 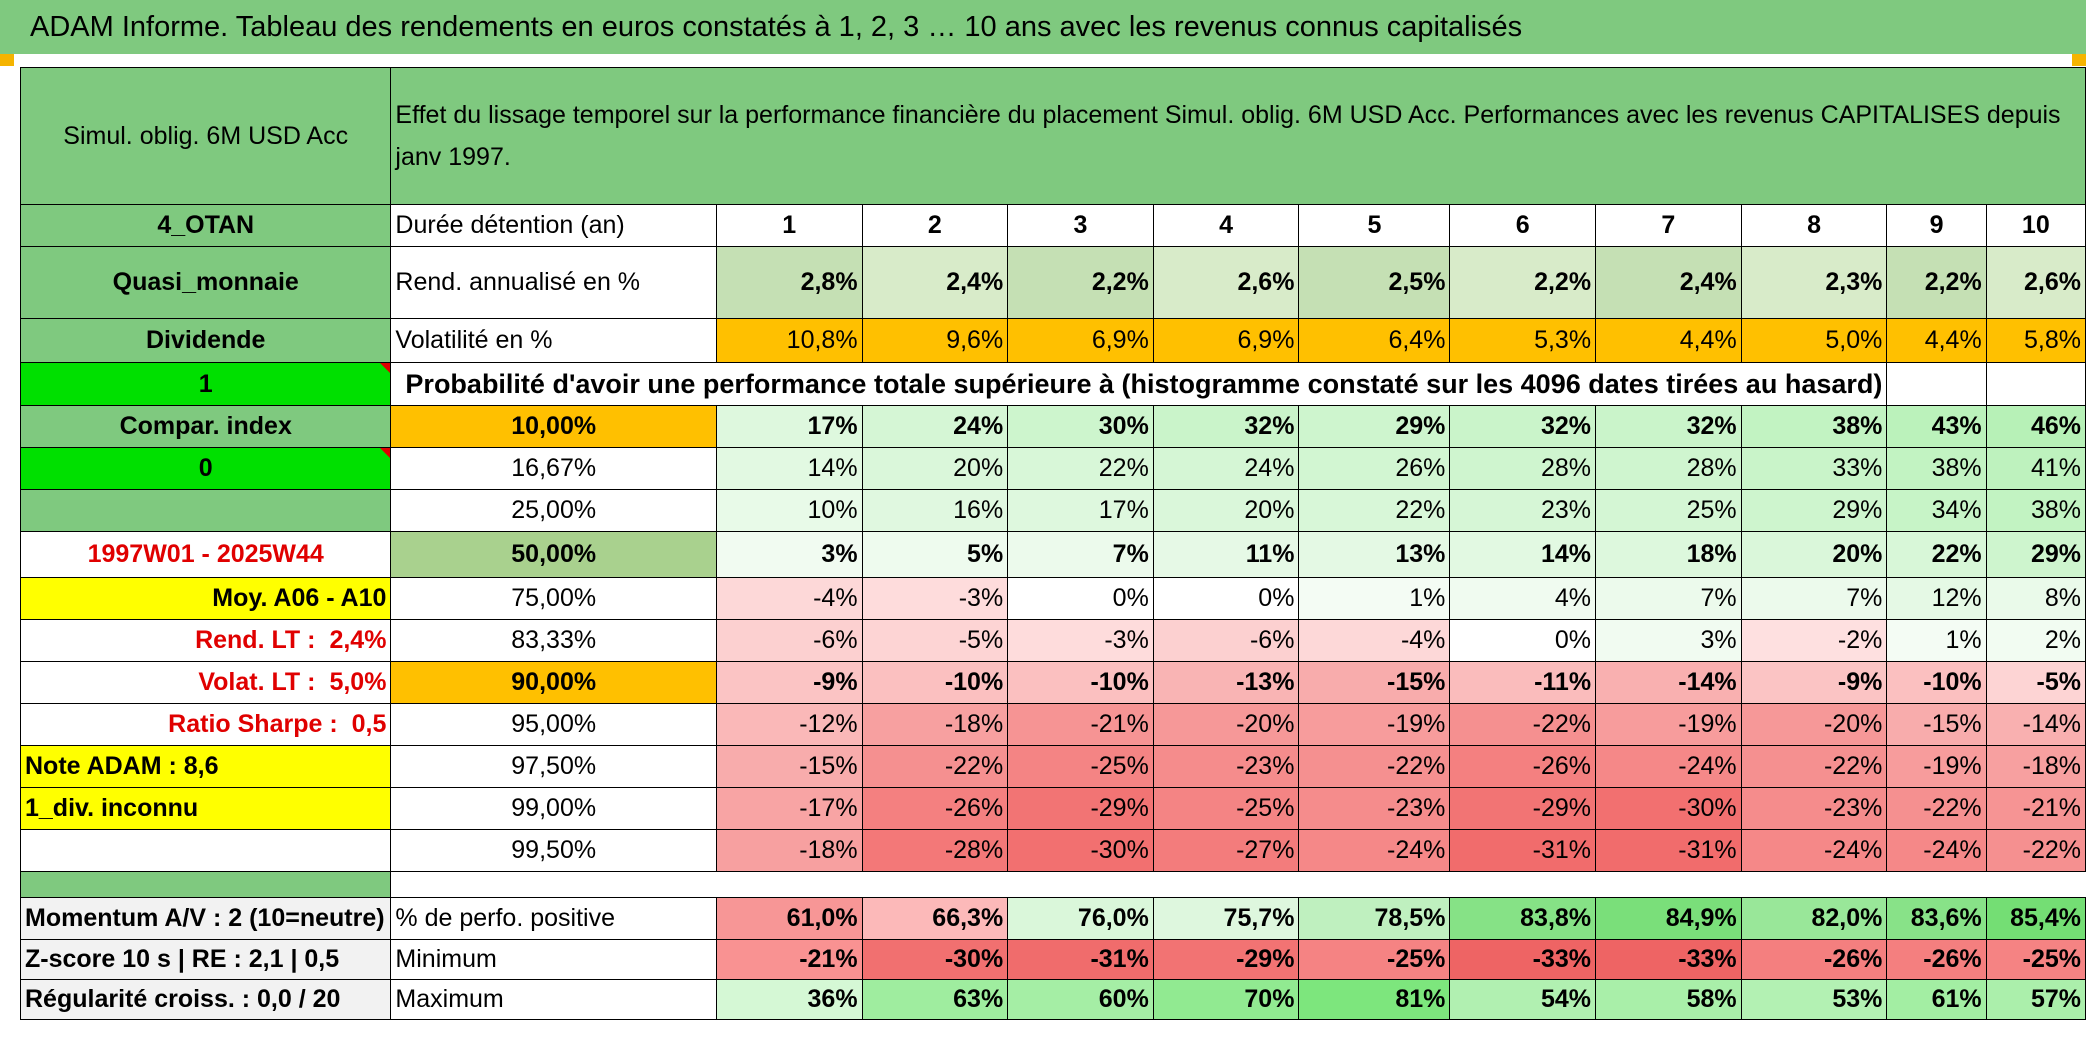 What do you see at coordinates (1523, 918) in the screenshot?
I see `stat-value: 83,8%` at bounding box center [1523, 918].